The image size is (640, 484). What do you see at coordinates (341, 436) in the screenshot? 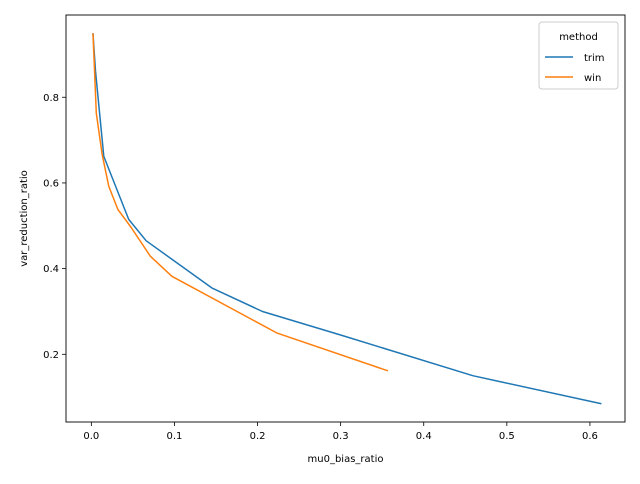
I see `x-tick-label: 0.3` at bounding box center [341, 436].